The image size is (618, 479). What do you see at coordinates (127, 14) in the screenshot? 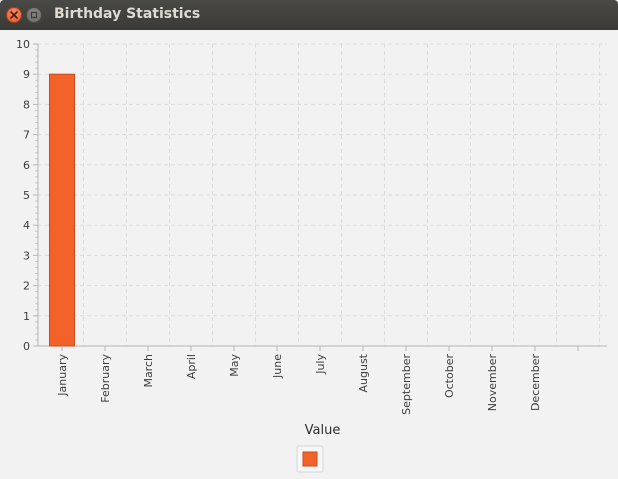
I see `window-title: Birthday Statistics` at bounding box center [127, 14].